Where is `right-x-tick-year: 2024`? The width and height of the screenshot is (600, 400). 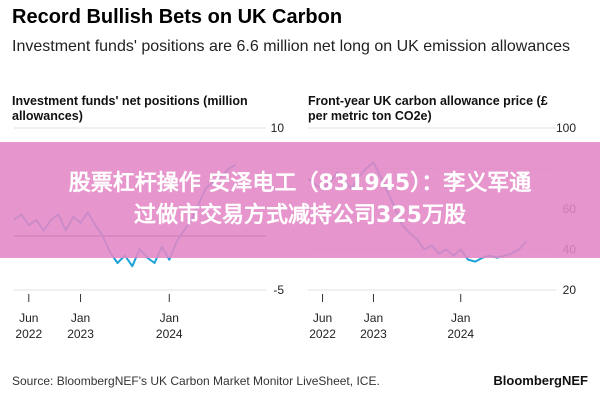 right-x-tick-year: 2024 is located at coordinates (460, 334).